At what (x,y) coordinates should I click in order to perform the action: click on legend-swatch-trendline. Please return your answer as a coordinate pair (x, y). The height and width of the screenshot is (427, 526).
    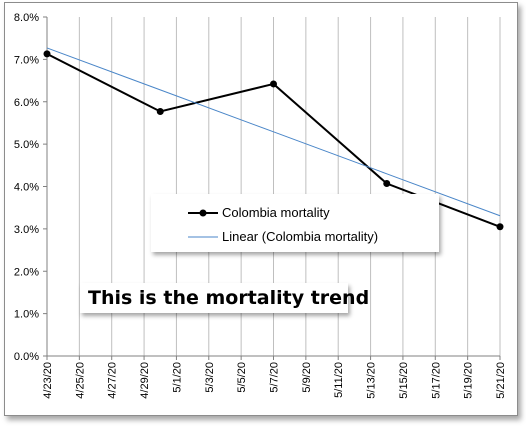
    Looking at the image, I should click on (203, 236).